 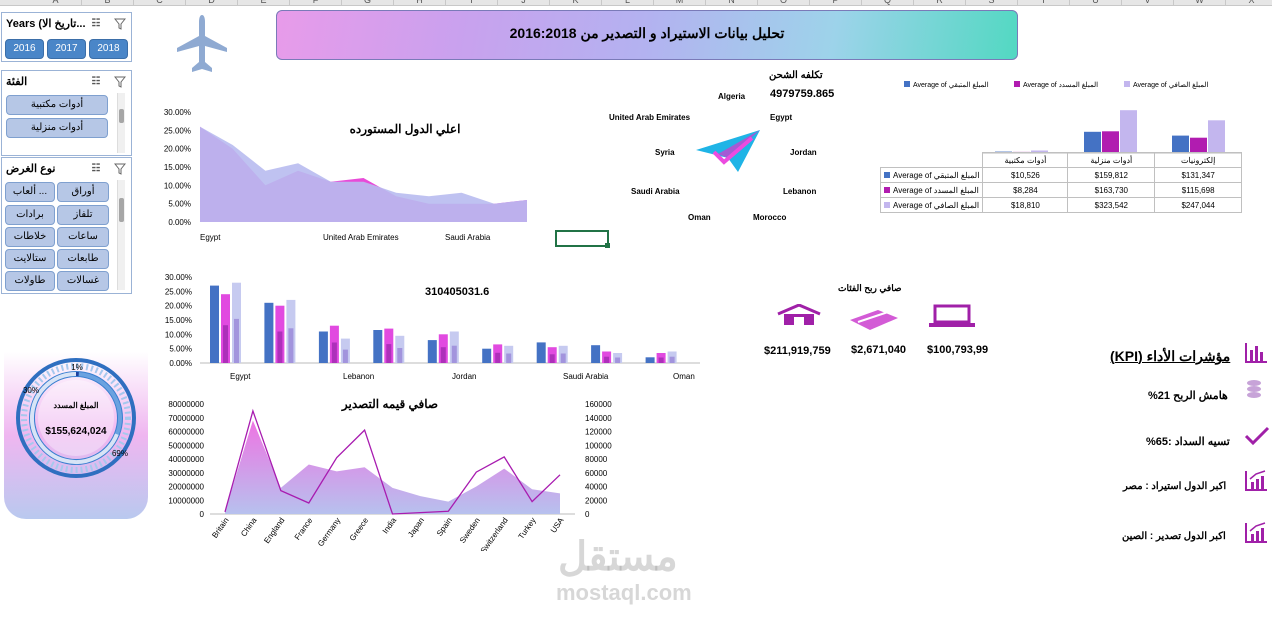 What do you see at coordinates (557, 524) in the screenshot?
I see `x-tick-label: USA` at bounding box center [557, 524].